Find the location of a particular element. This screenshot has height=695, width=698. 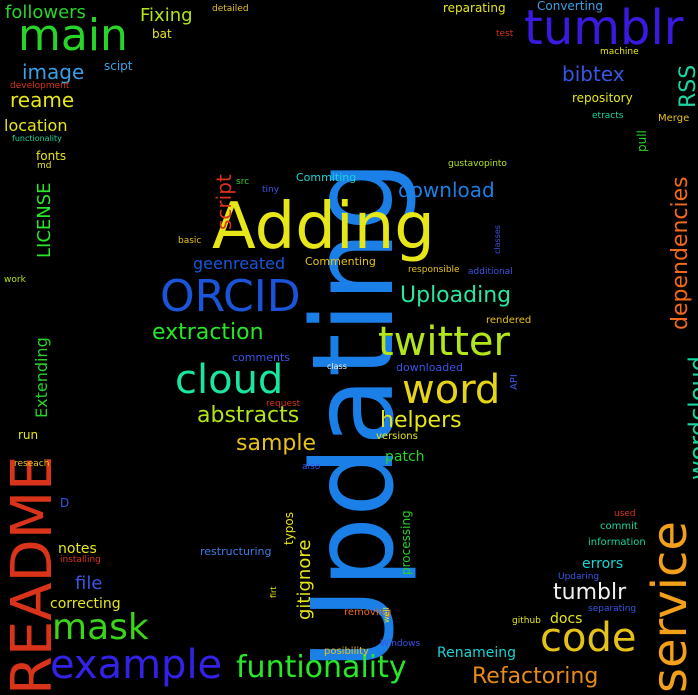

cloud-word: example is located at coordinates (136, 665).